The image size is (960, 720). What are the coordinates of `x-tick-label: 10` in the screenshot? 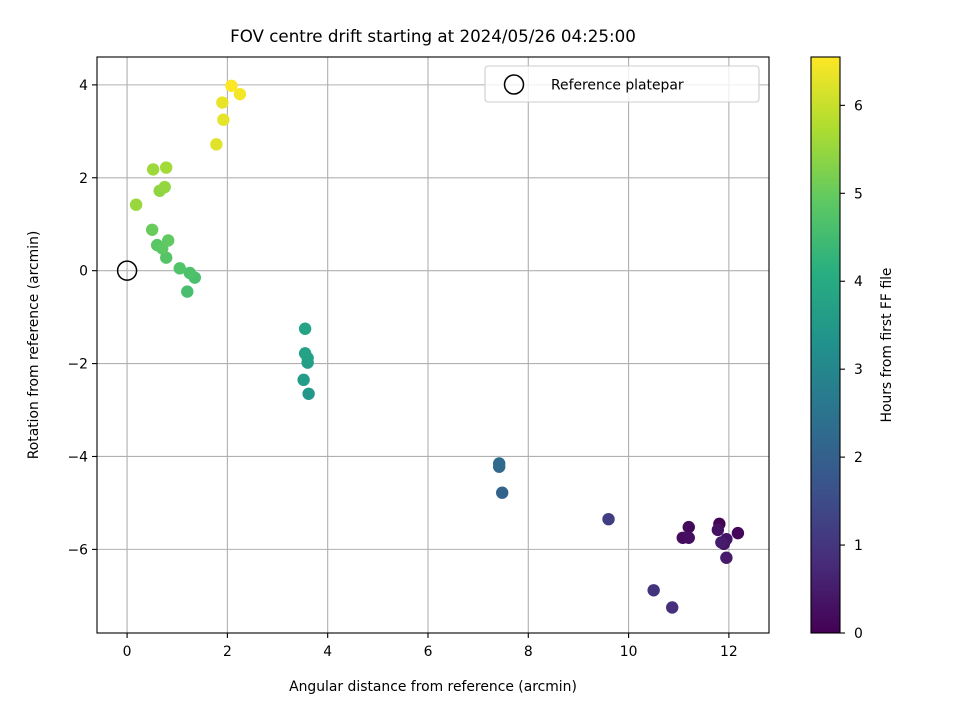 It's located at (629, 652).